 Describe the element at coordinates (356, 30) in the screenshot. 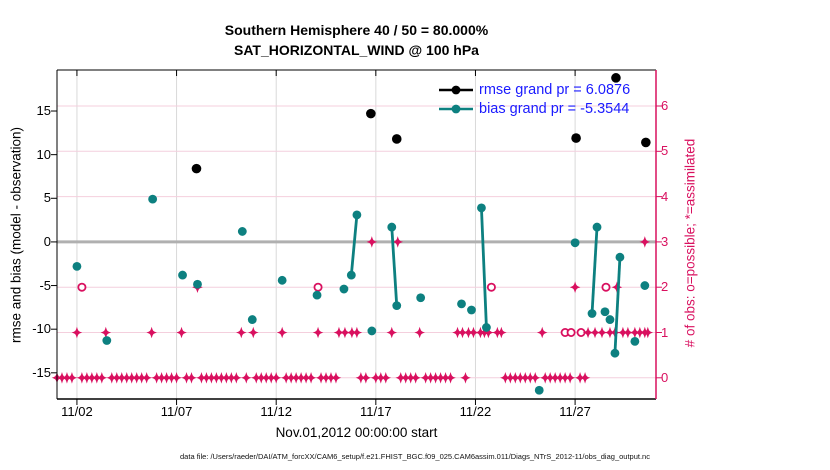

I see `chart-title: Southern Hemisphere 40 / 50 = 80.000%` at that location.